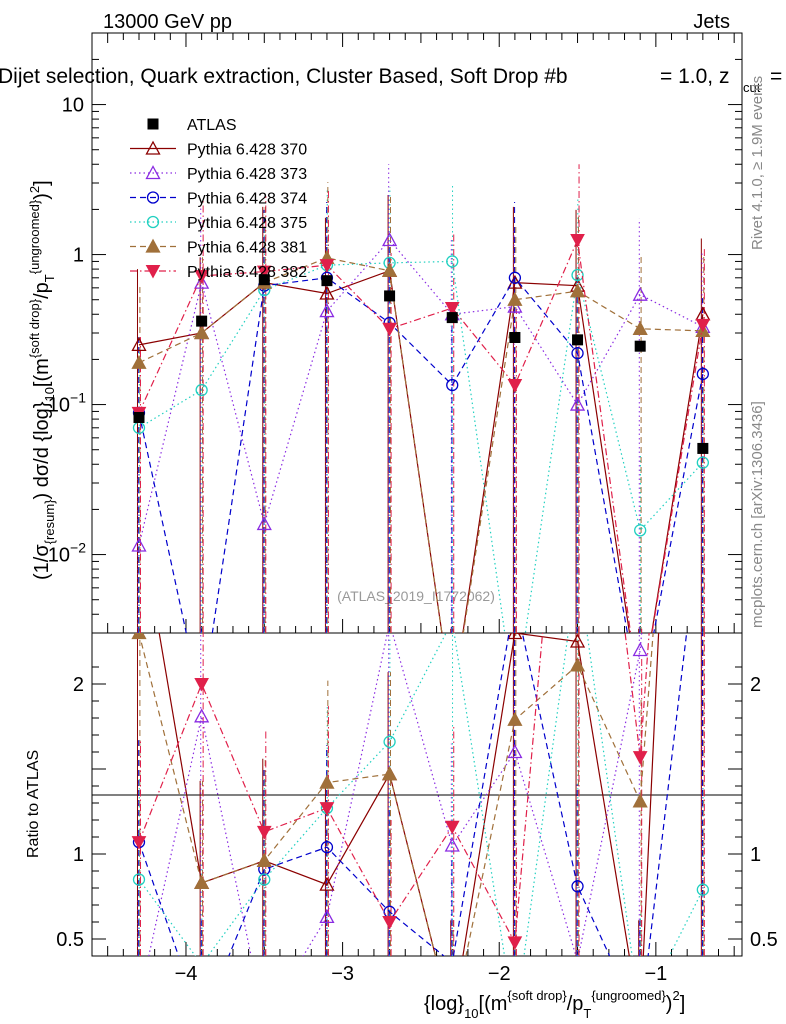 This screenshot has height=1024, width=786. I want to click on chart-title-beta: = 1.0, z, so click(694, 76).